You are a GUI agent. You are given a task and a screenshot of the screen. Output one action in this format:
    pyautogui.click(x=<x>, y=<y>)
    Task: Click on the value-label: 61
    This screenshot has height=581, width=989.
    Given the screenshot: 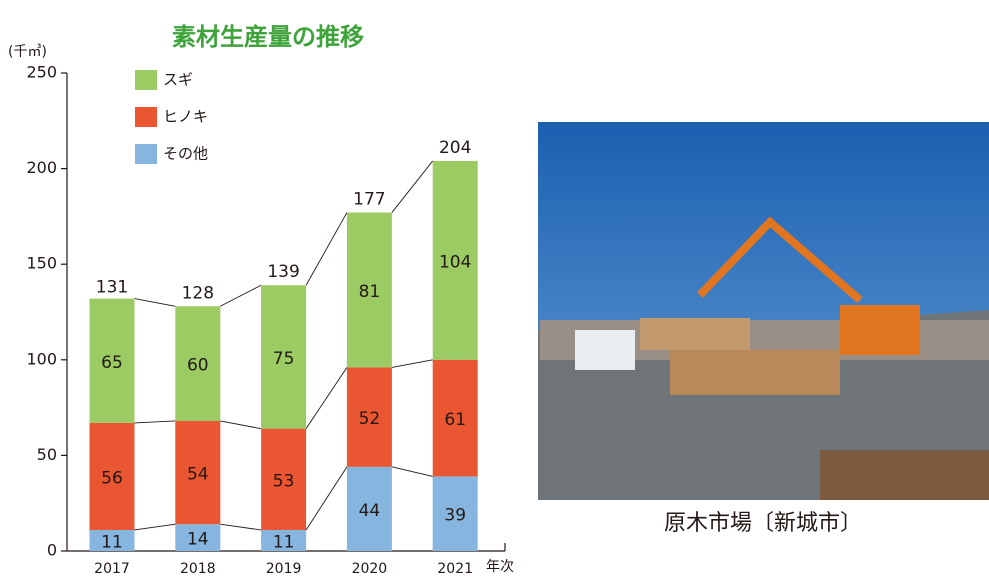 What is the action you would take?
    pyautogui.click(x=455, y=420)
    